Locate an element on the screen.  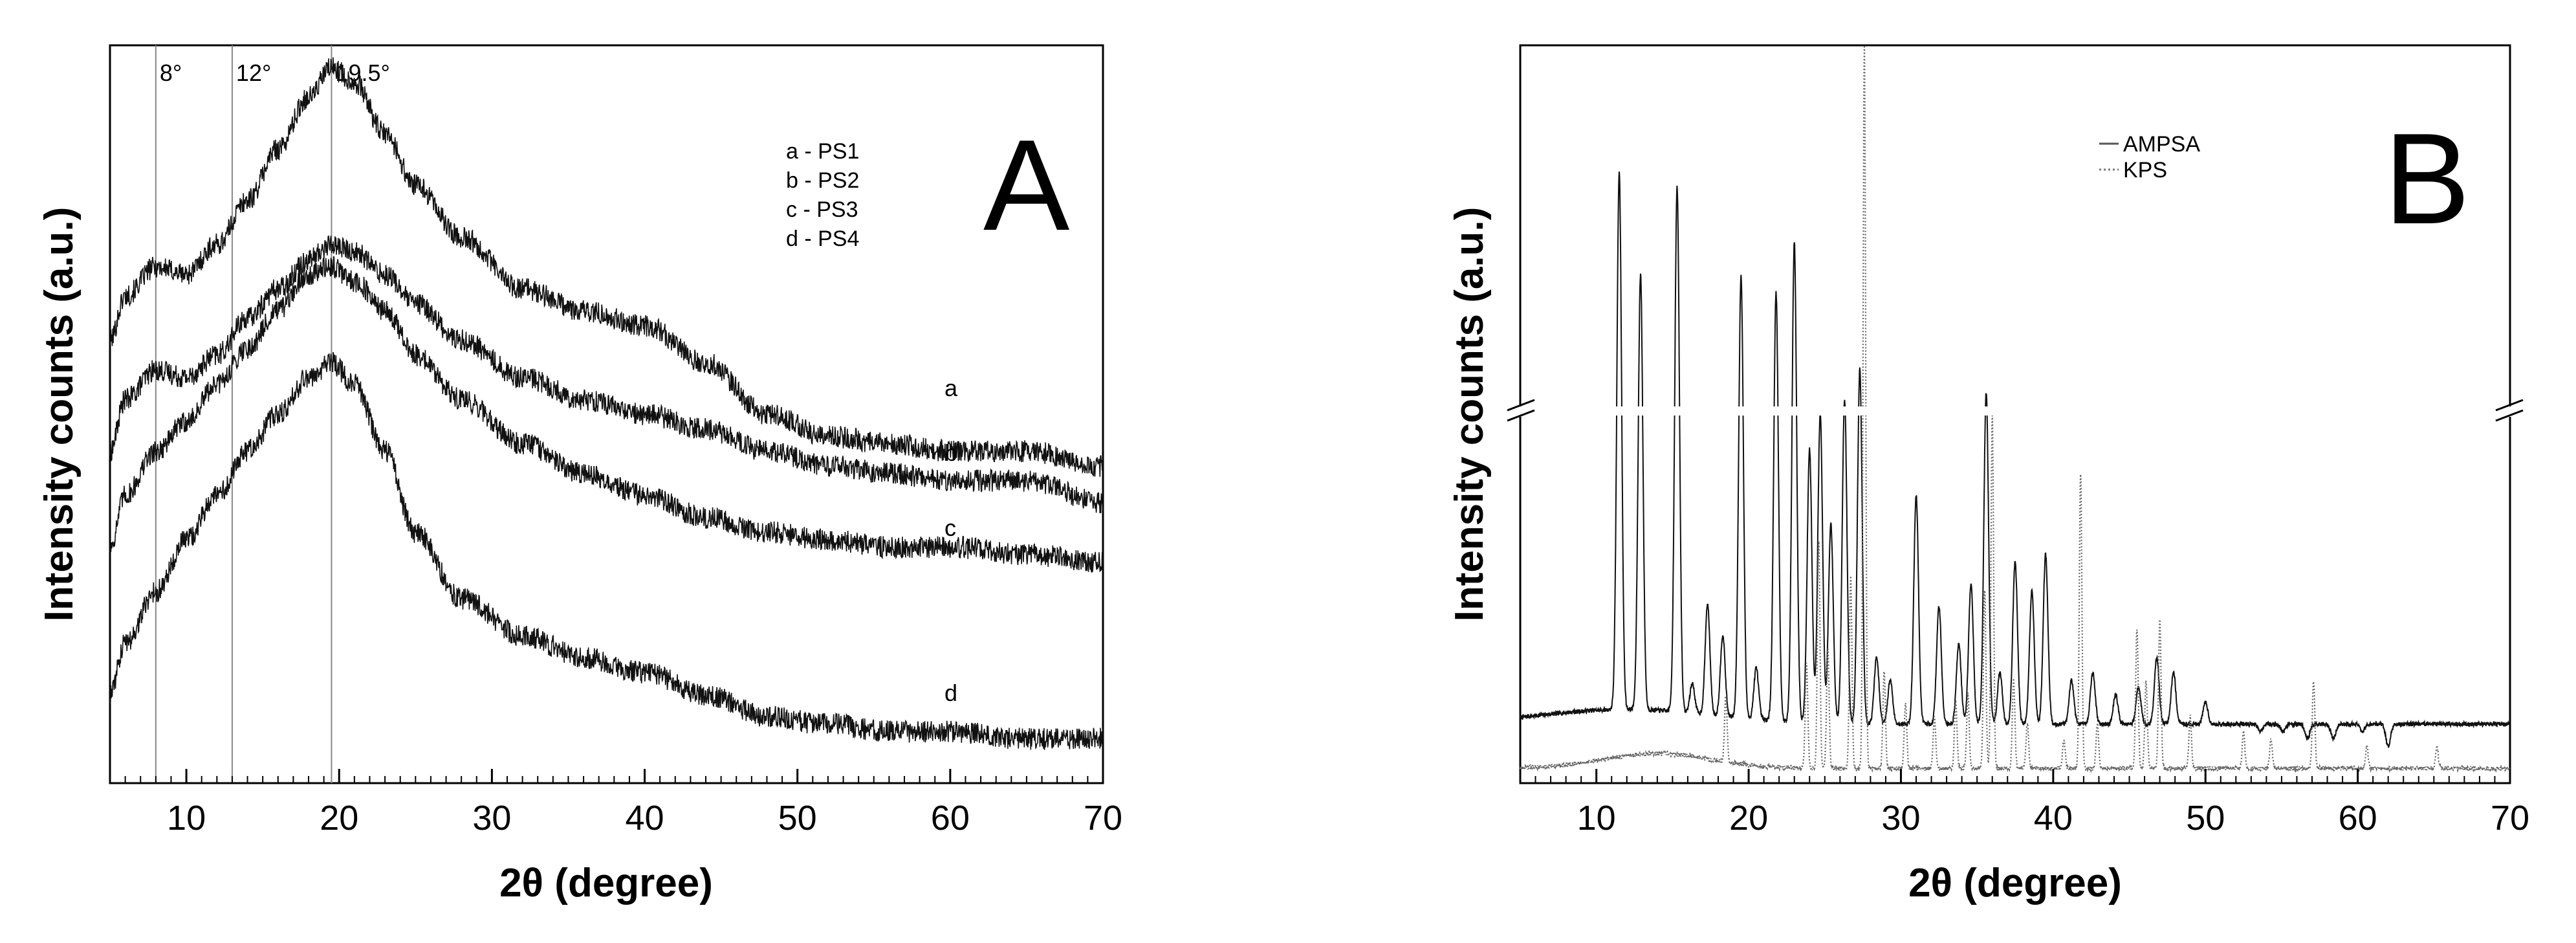
panel-b-tick-labels: 10 20 30 40 50 60 70 is located at coordinates (2053, 818).